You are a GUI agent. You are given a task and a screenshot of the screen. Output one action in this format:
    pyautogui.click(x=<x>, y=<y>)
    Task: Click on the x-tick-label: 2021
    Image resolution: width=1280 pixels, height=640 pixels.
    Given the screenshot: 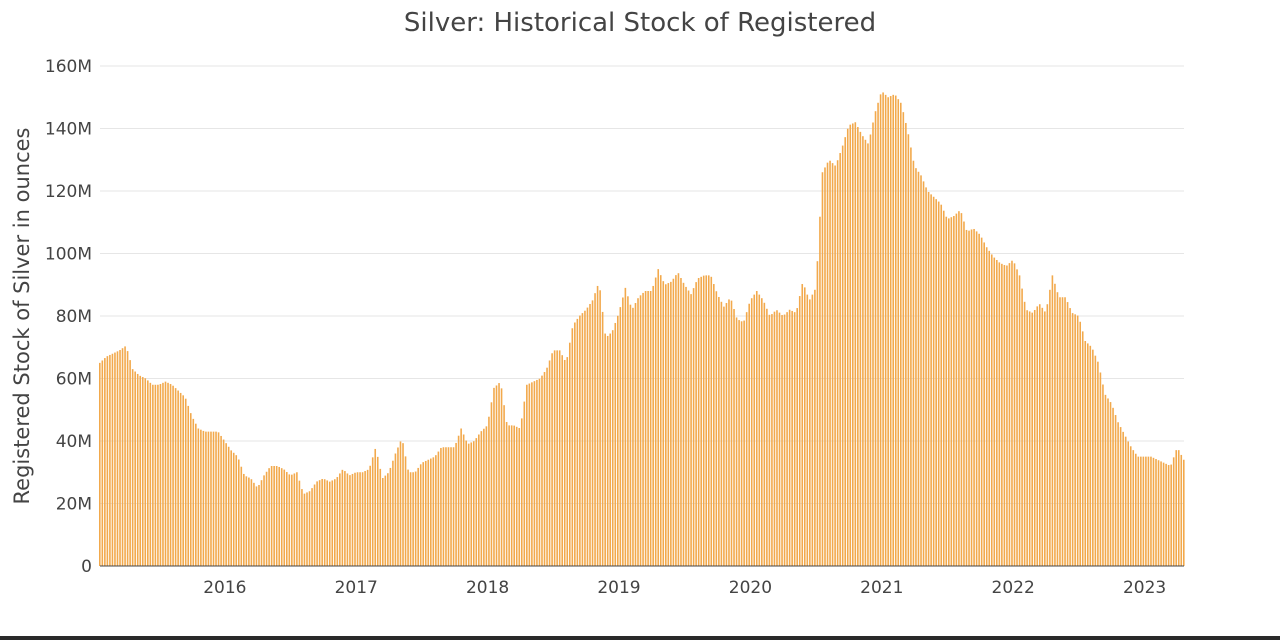 What is the action you would take?
    pyautogui.click(x=881, y=588)
    